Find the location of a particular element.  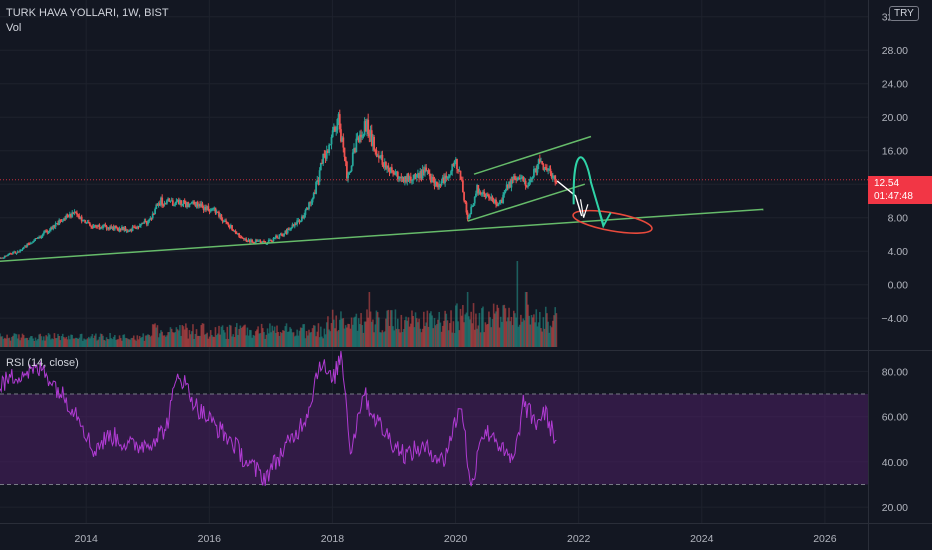

rsi-axis-label: 80.00 is located at coordinates (895, 372).